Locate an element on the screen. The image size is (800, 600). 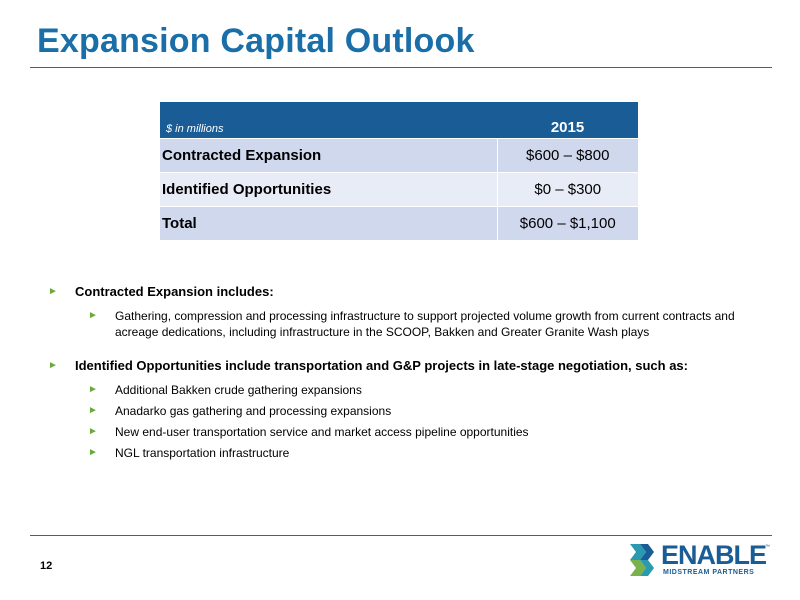
table-row: Total $600 – $1,100 is located at coordinates (399, 223).